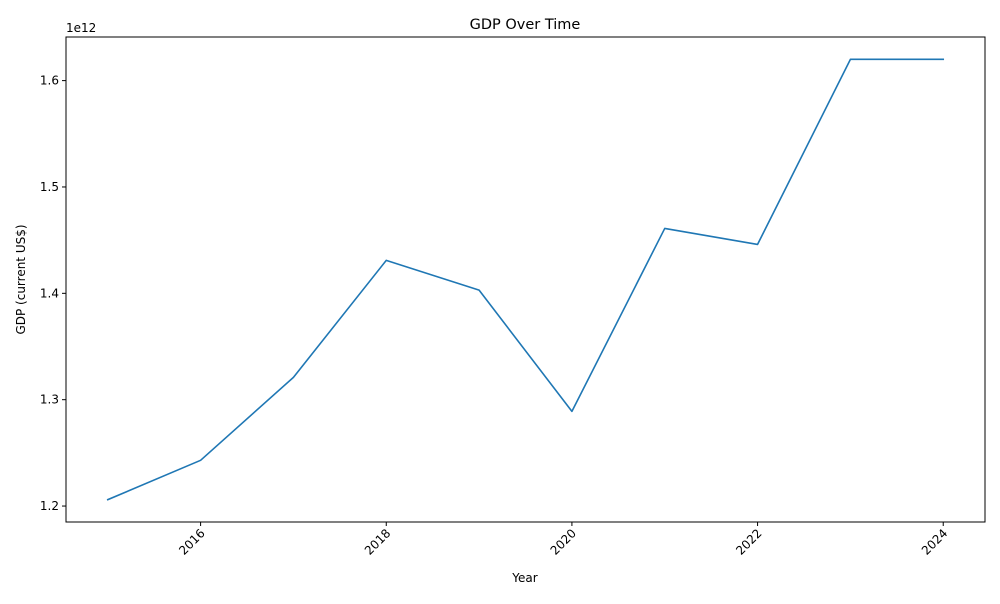  I want to click on x-axis-ticks: 2016 2018 2020 2022 2024, so click(563, 540).